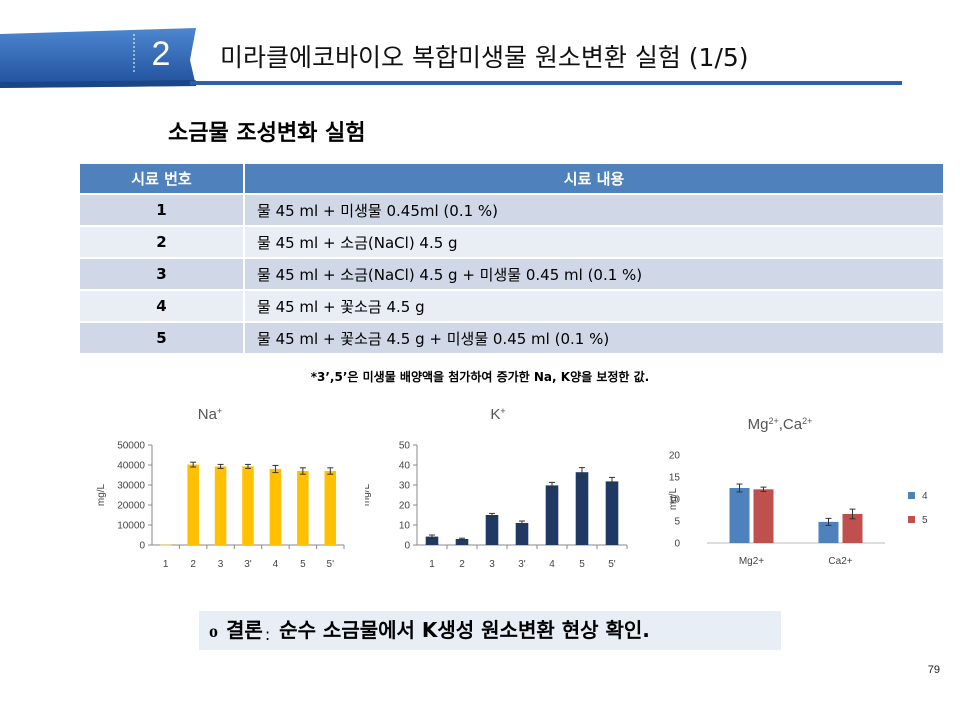 The width and height of the screenshot is (960, 720). I want to click on sample-no: 3, so click(162, 273).